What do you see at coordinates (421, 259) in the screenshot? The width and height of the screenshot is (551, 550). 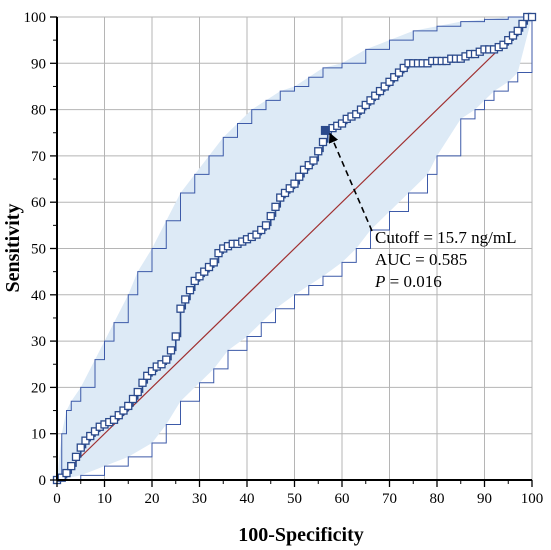 I see `annotation-auc: AUC = 0.585` at bounding box center [421, 259].